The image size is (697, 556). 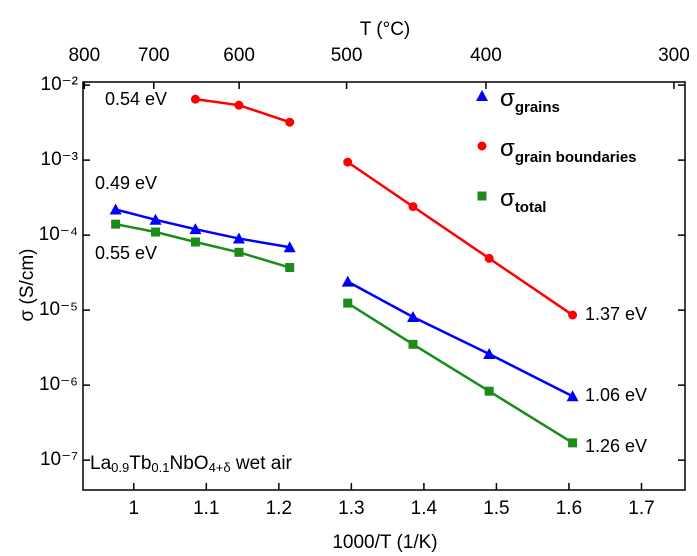 What do you see at coordinates (206, 508) in the screenshot?
I see `x-tick-label: 1.1` at bounding box center [206, 508].